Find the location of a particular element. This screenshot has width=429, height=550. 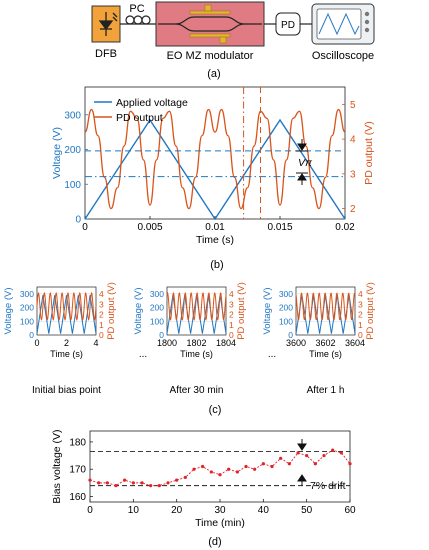

x-tick-label: 40 is located at coordinates (264, 510).